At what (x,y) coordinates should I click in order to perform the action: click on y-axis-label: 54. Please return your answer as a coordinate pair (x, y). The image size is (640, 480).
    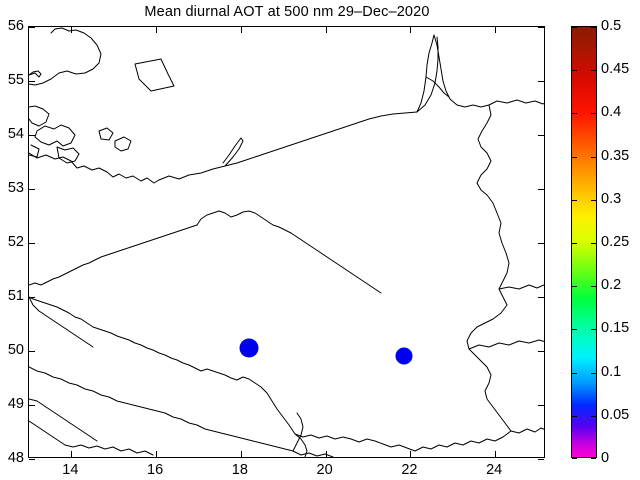
    Looking at the image, I should click on (15, 134).